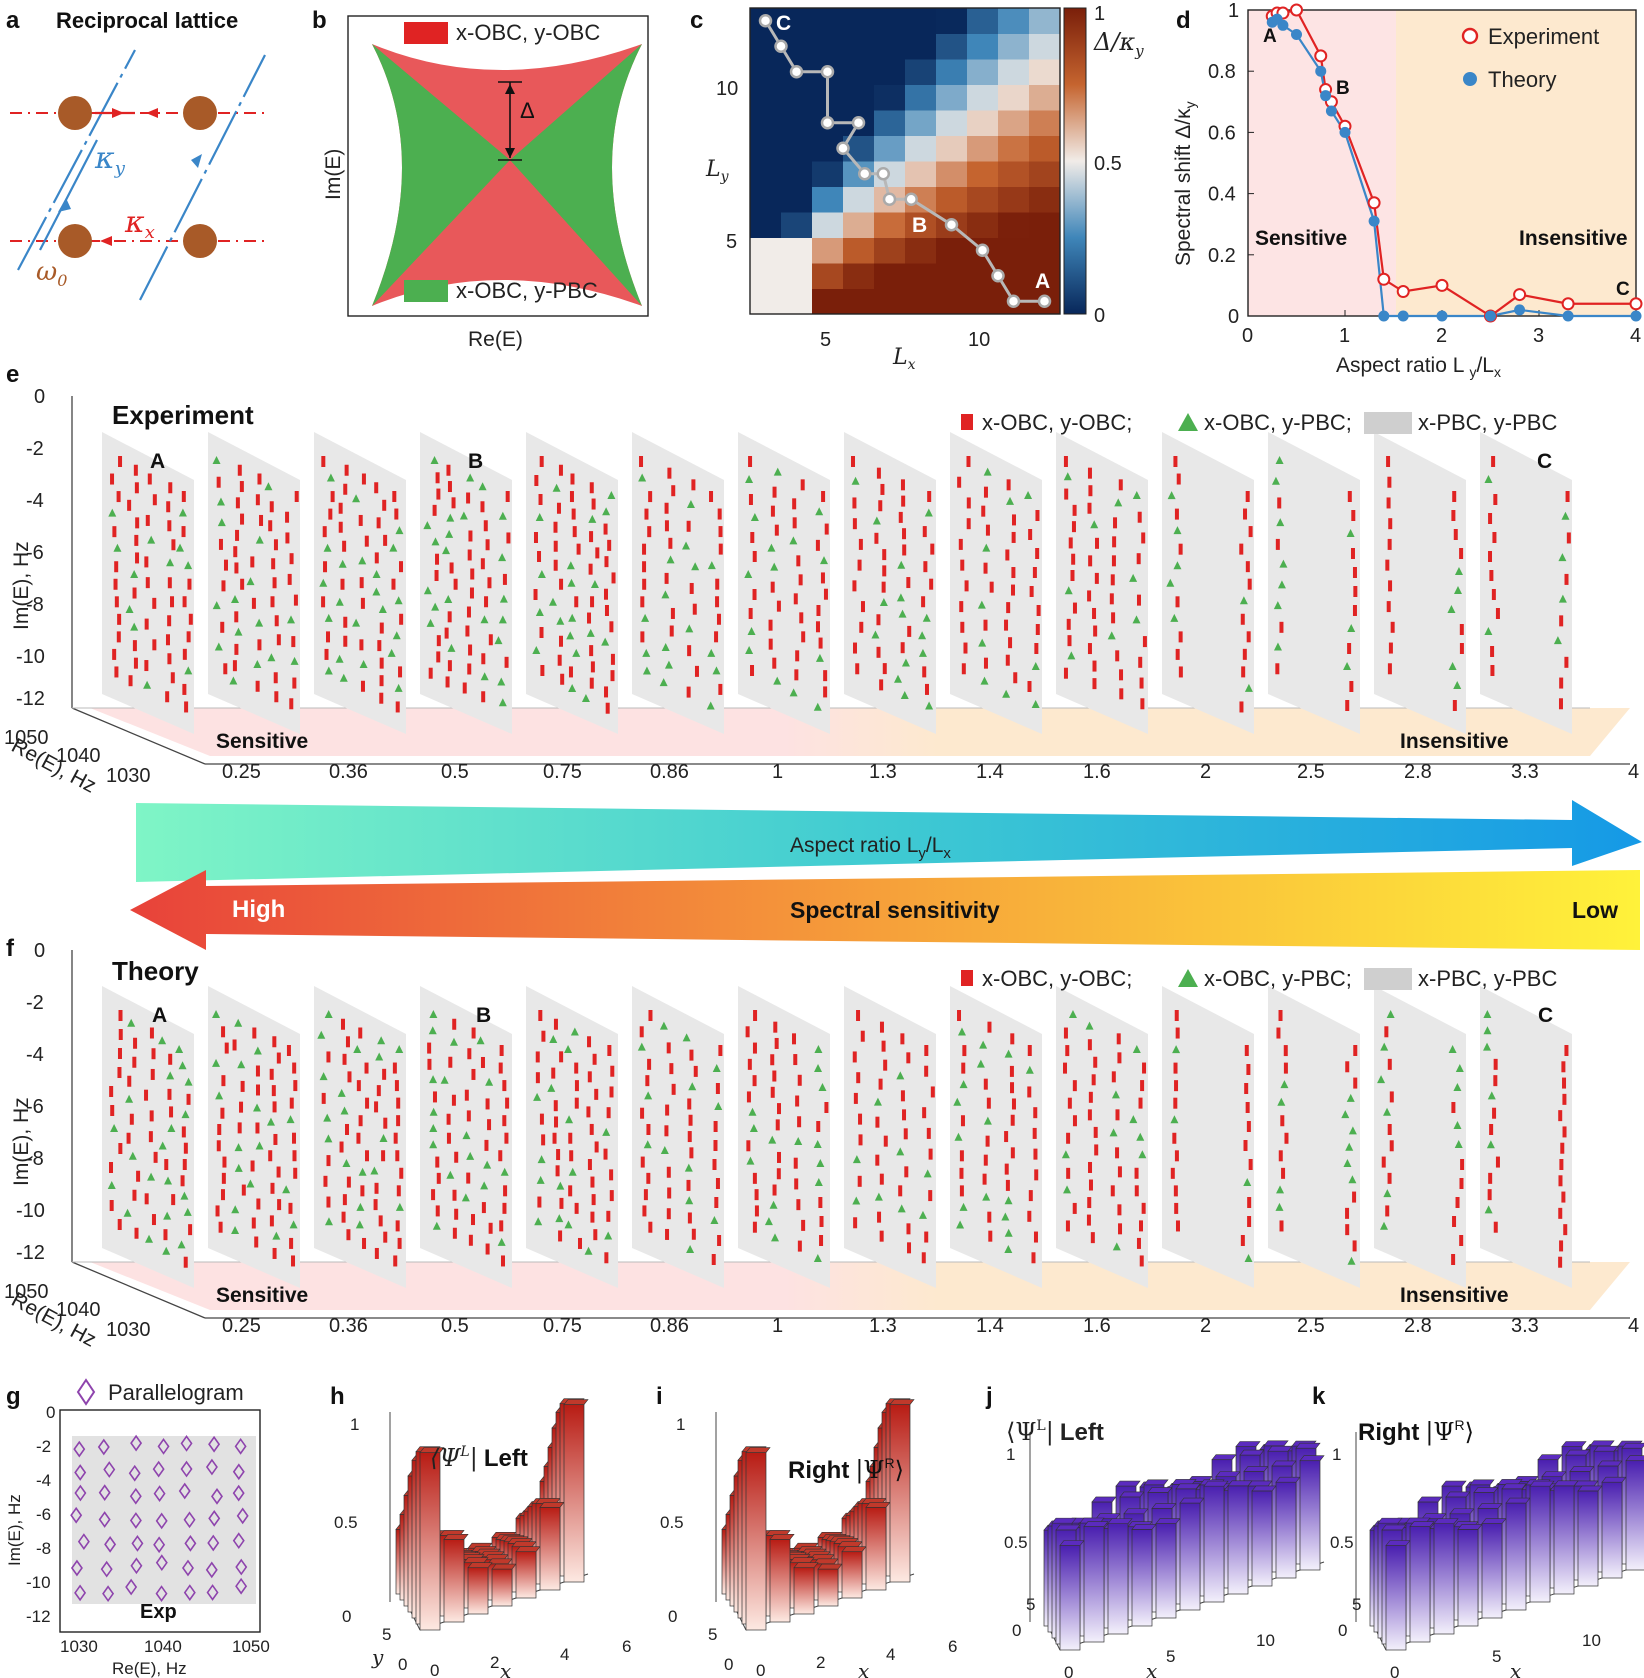  What do you see at coordinates (863, 1668) in the screenshot?
I see `i-xlabel: x` at bounding box center [863, 1668].